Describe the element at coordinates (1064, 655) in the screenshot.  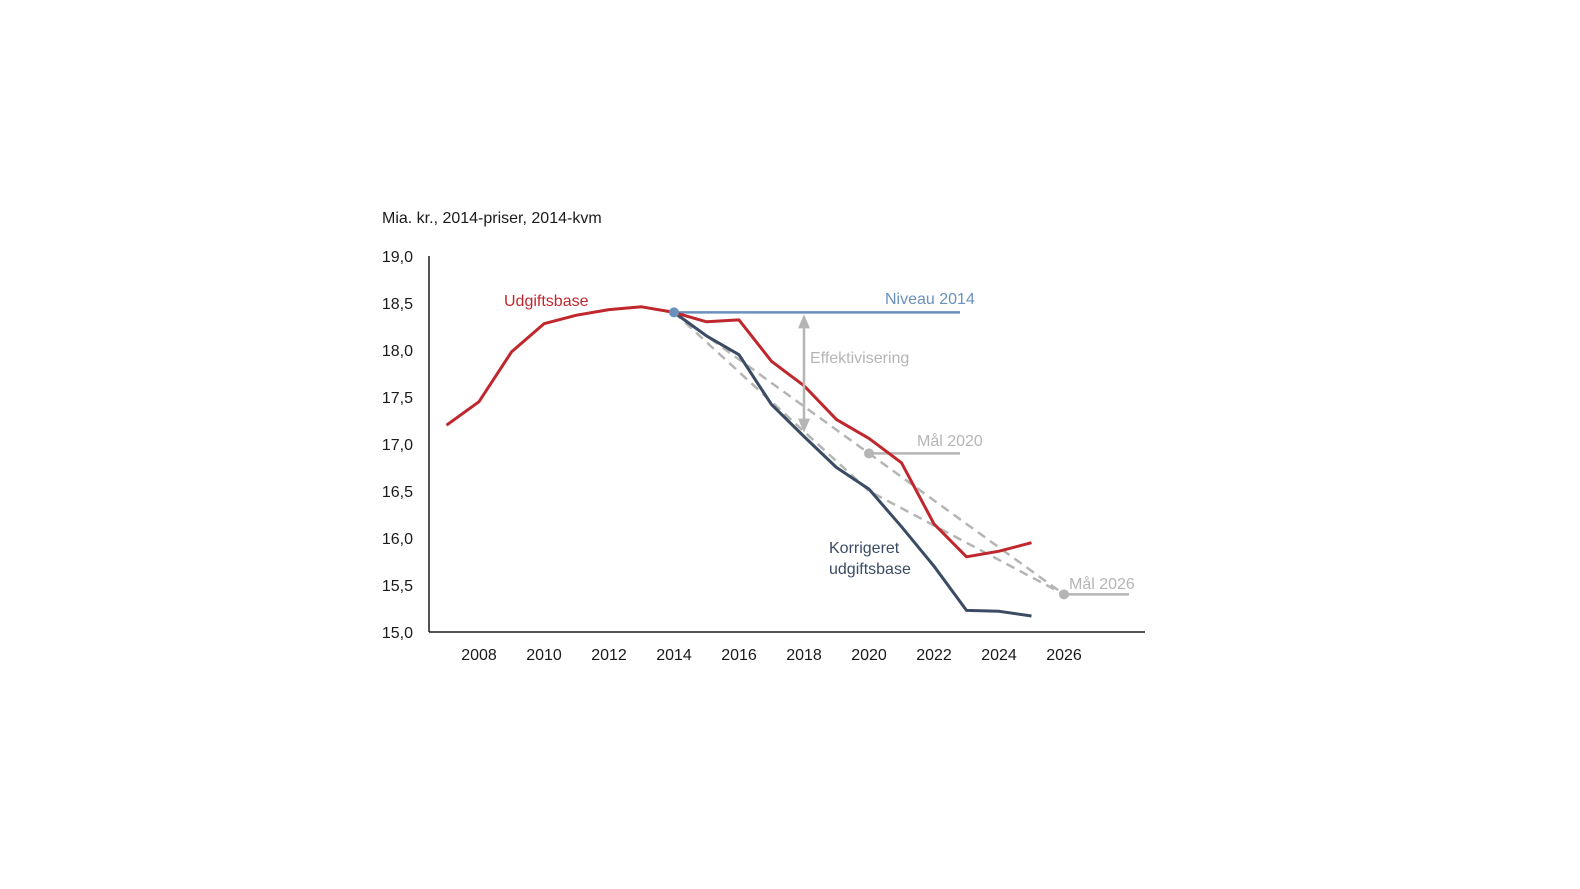
I see `x-tick-label: 2026` at that location.